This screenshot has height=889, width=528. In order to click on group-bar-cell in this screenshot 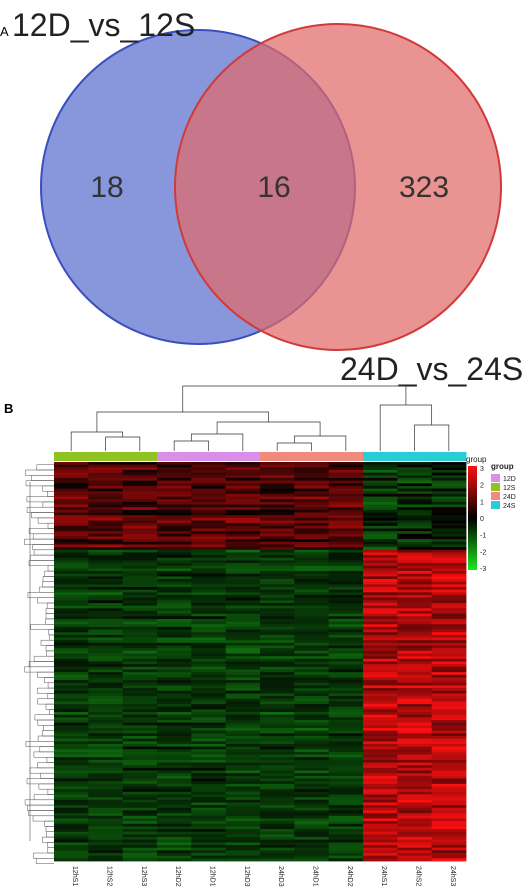, I will do `click(140, 456)`.